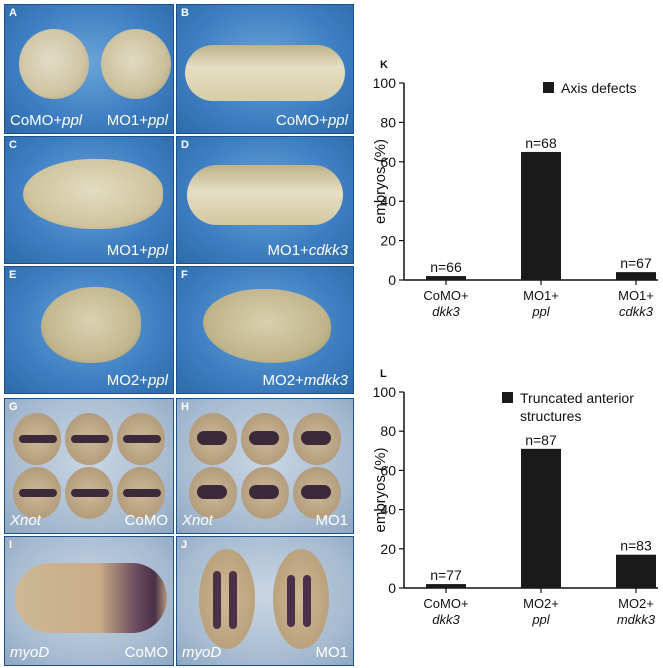 This screenshot has height=668, width=663. I want to click on panel-c: C MO1+ppl, so click(89, 200).